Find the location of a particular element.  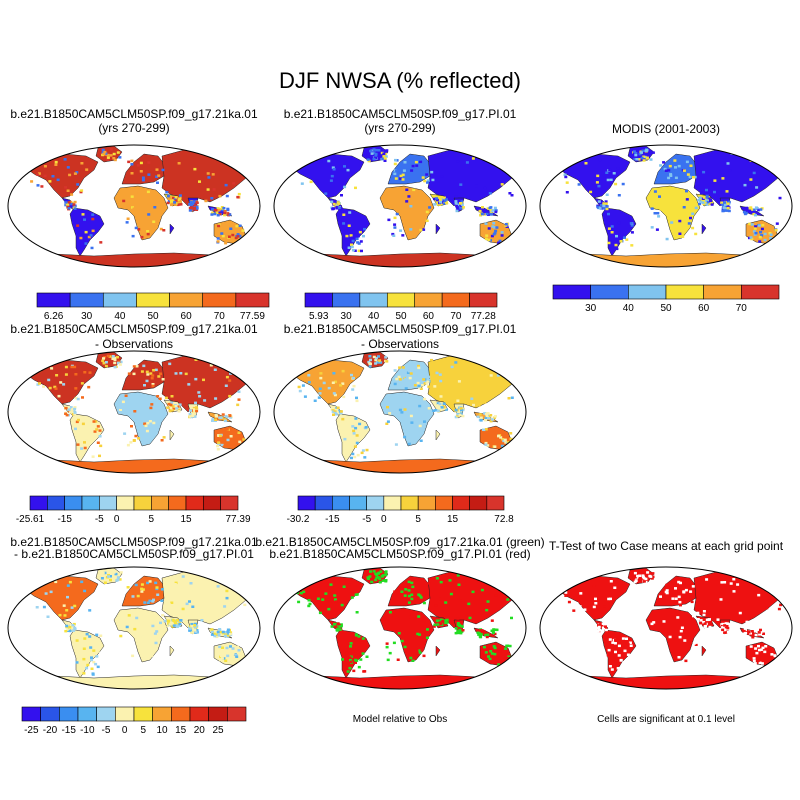

colorbar-tick-label: 60 is located at coordinates (187, 316).